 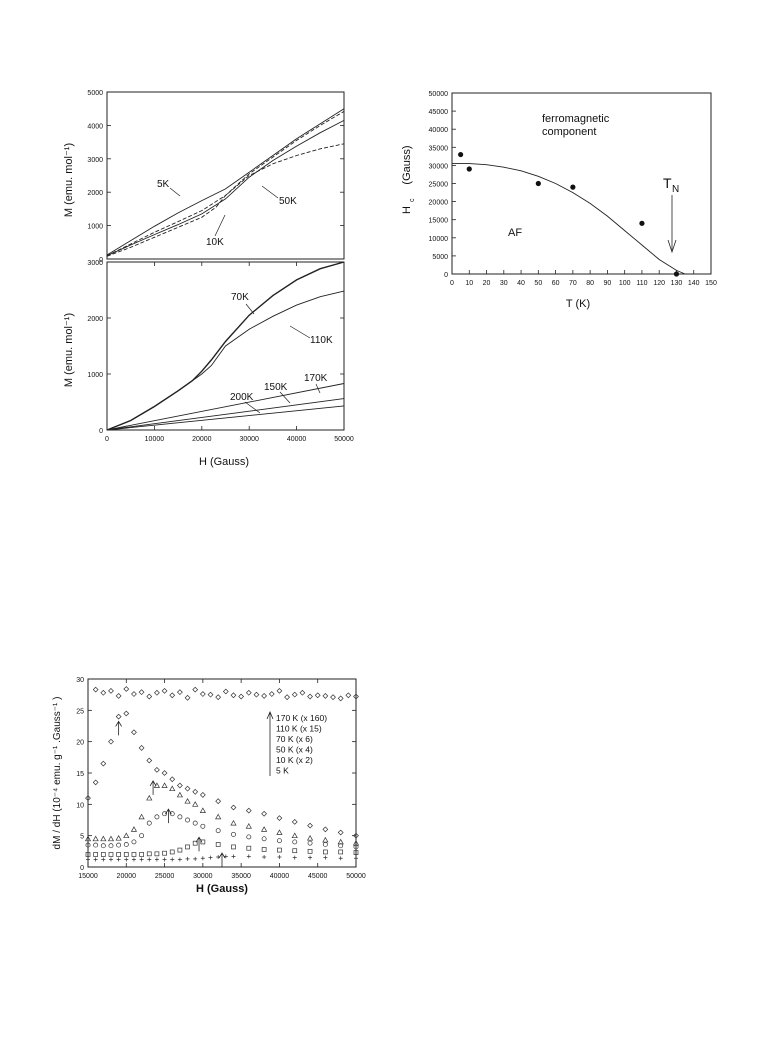 I want to click on y-tick-label: 15000, so click(x=439, y=221).